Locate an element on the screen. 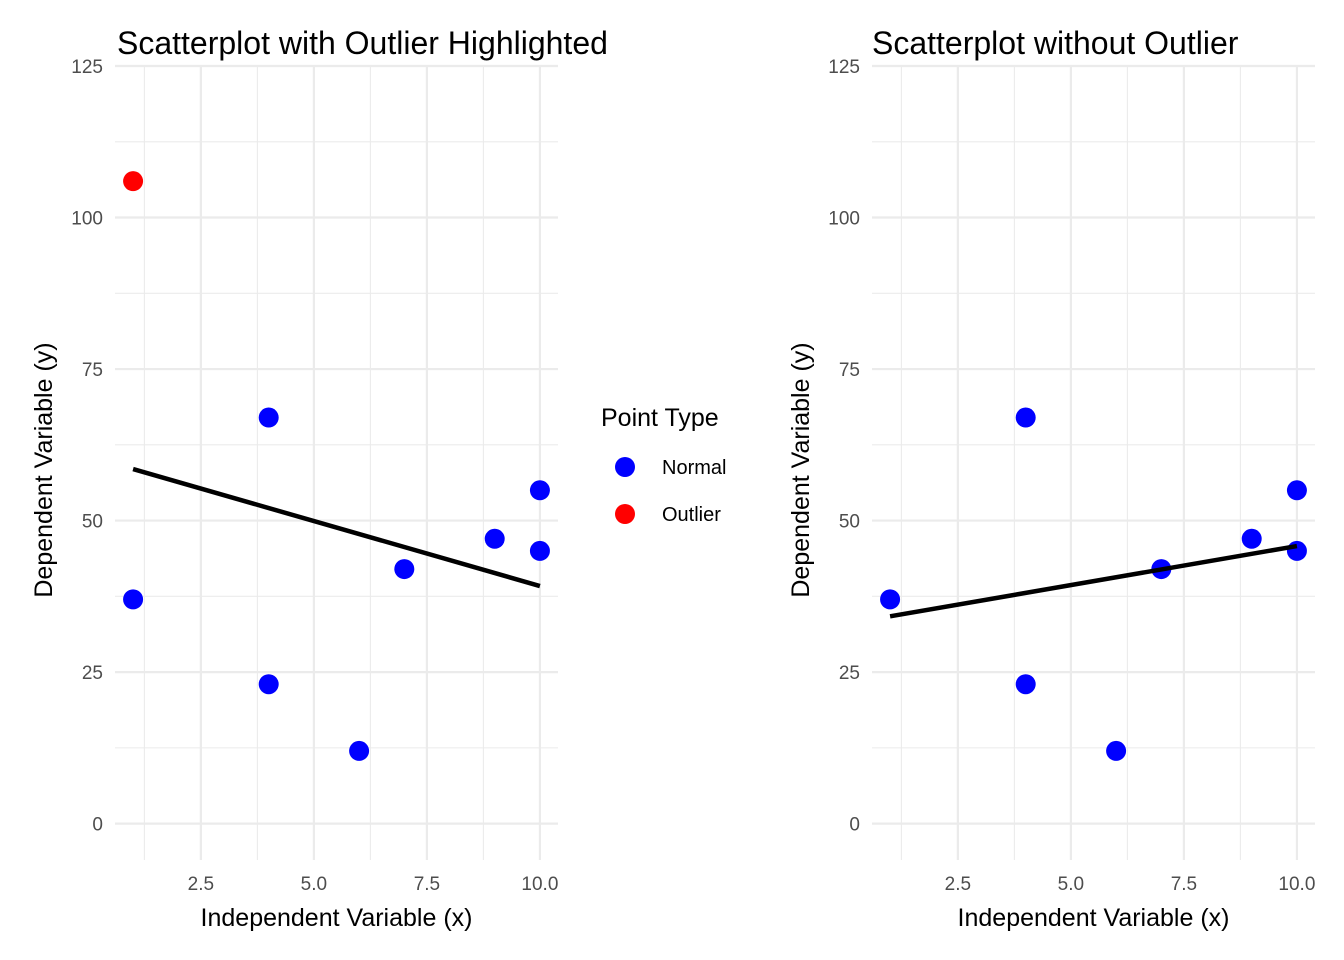 The image size is (1344, 960). legend-key-normal is located at coordinates (625, 467).